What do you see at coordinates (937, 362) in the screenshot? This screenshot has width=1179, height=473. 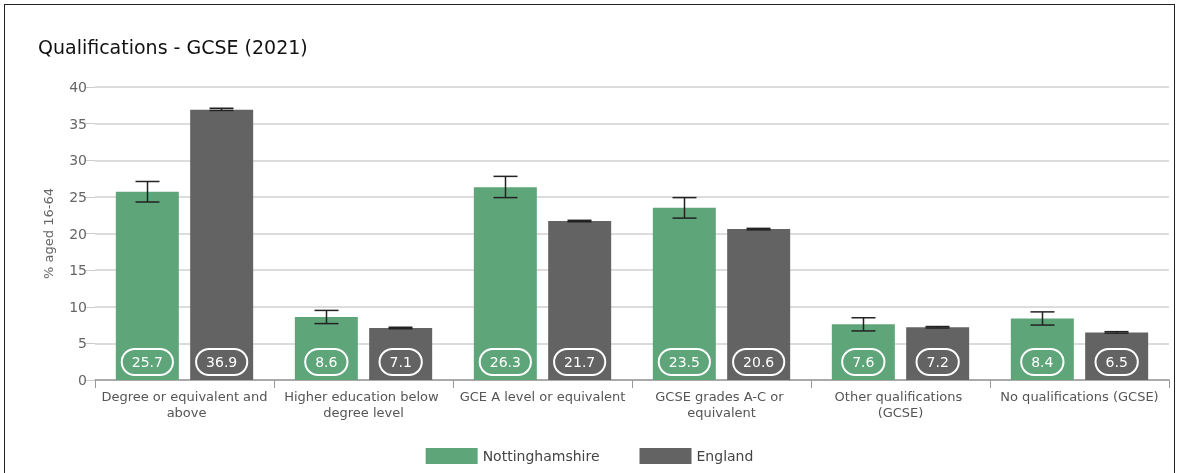 I see `data-label: 7.2` at bounding box center [937, 362].